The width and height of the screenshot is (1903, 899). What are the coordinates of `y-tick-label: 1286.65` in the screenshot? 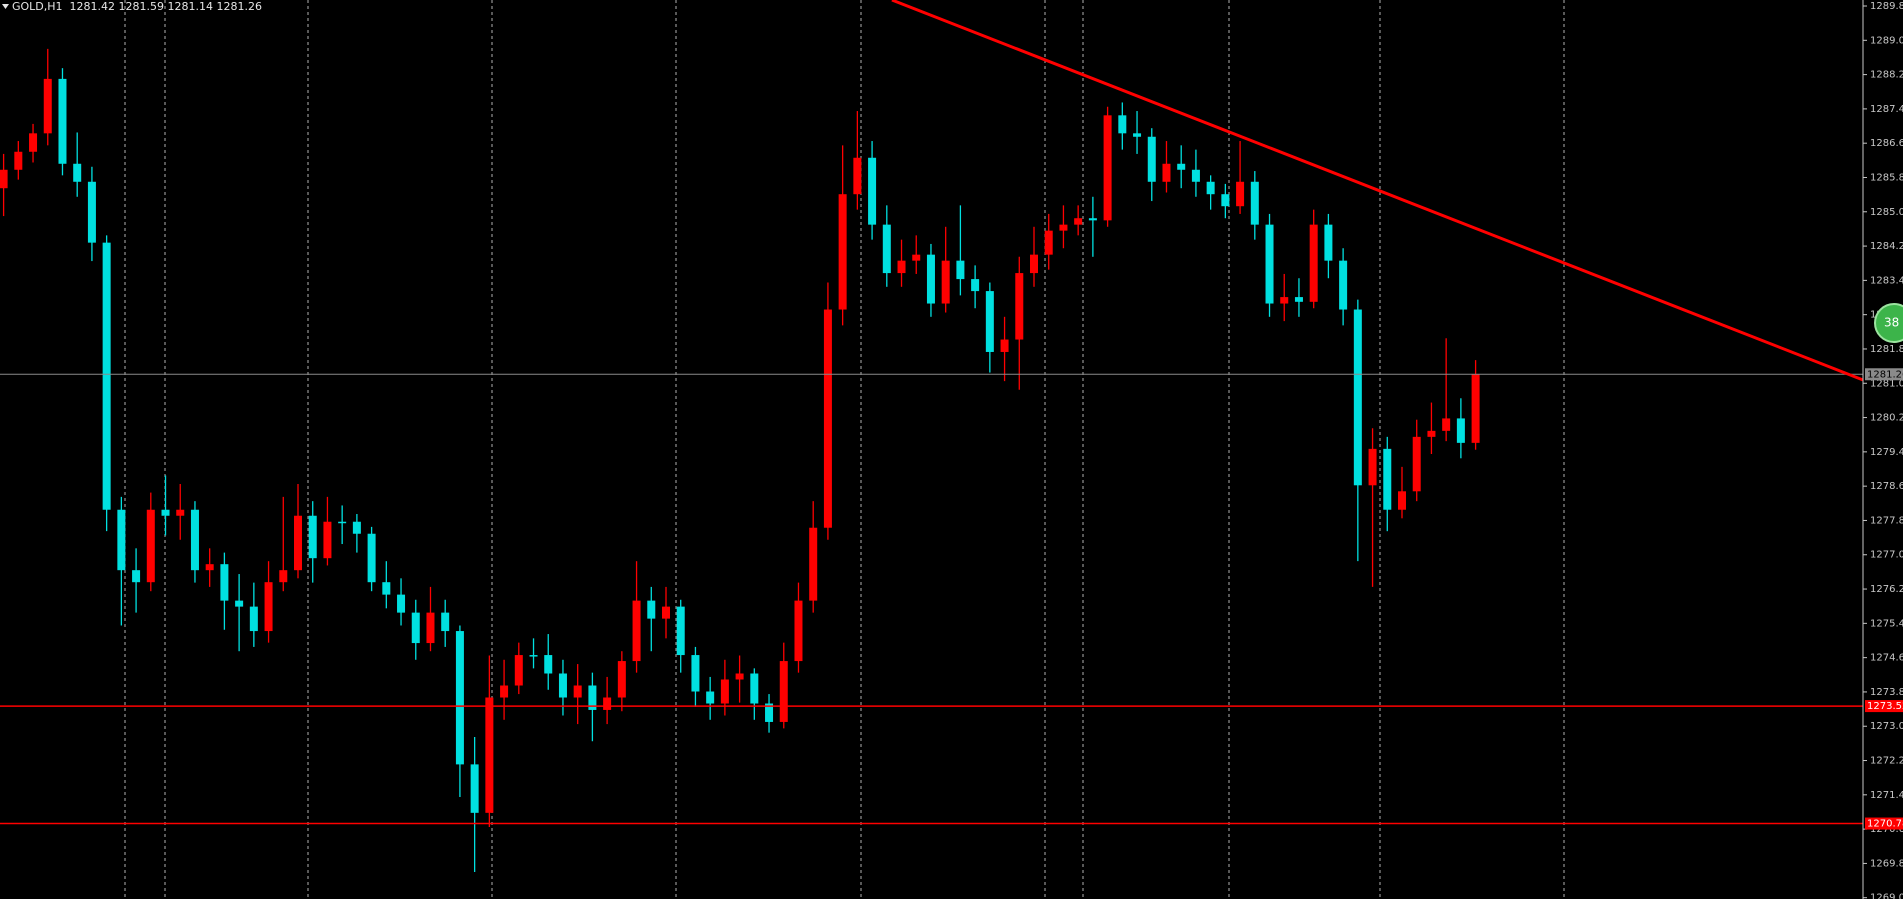 It's located at (1886, 143).